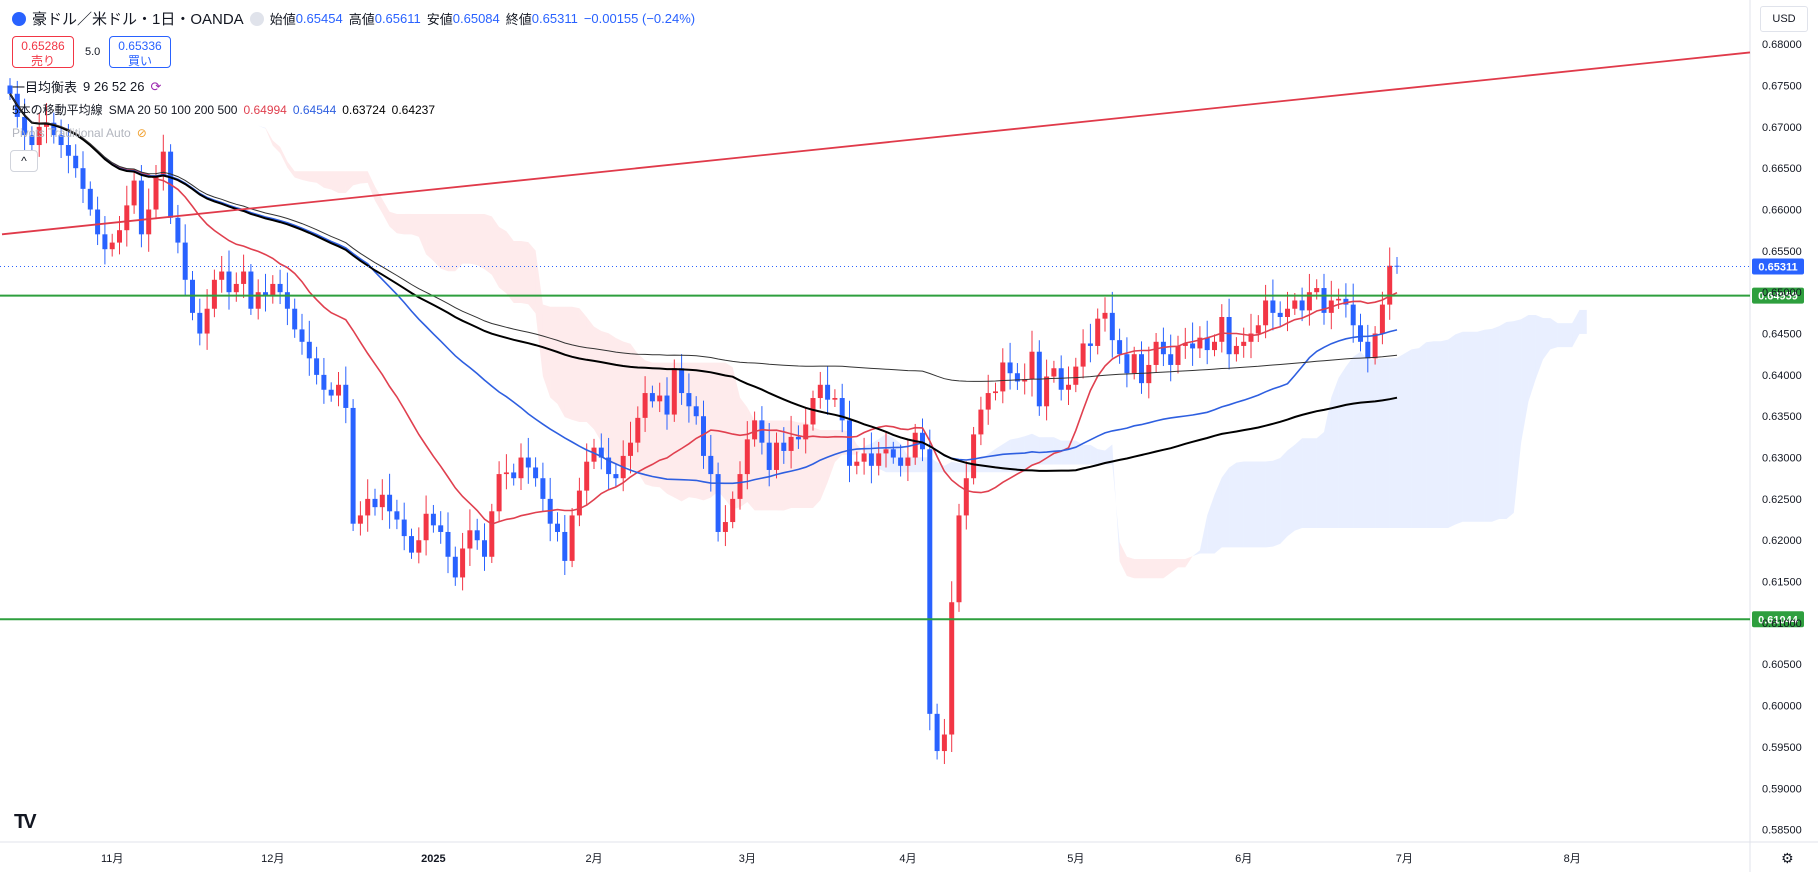  What do you see at coordinates (364, 109) in the screenshot?
I see `sma100-value: 0.63724` at bounding box center [364, 109].